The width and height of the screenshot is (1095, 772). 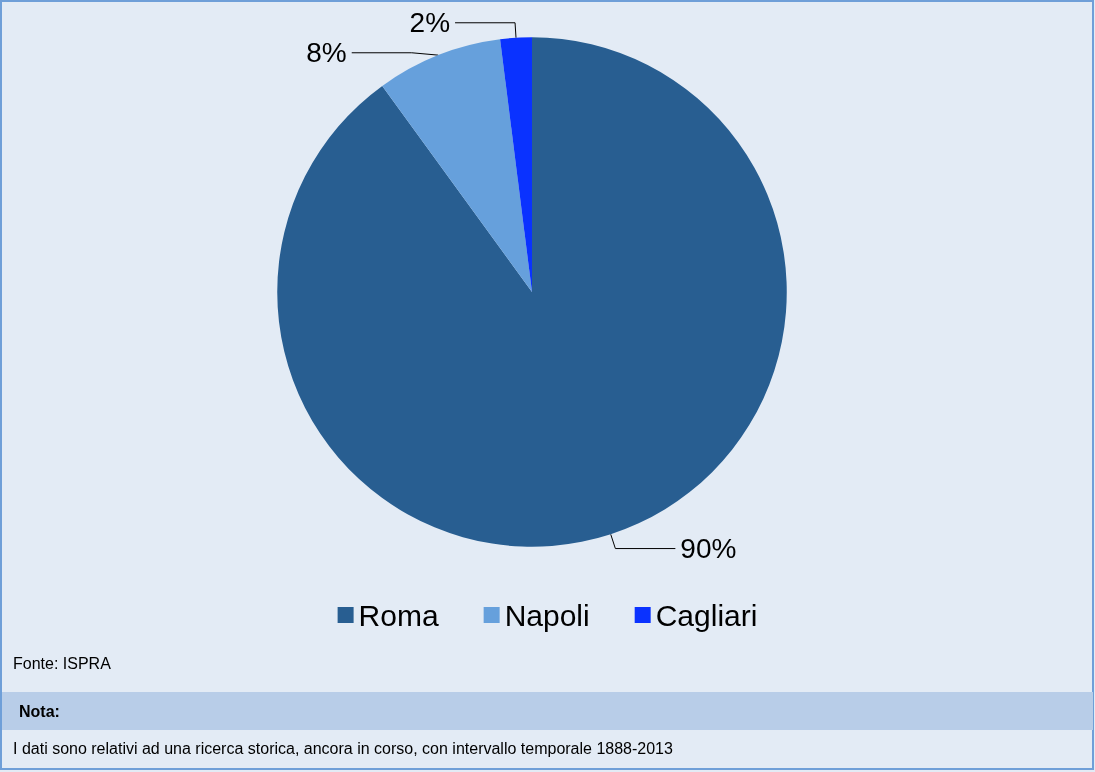 I want to click on source-note: Fonte: ISPRA, so click(x=62, y=663).